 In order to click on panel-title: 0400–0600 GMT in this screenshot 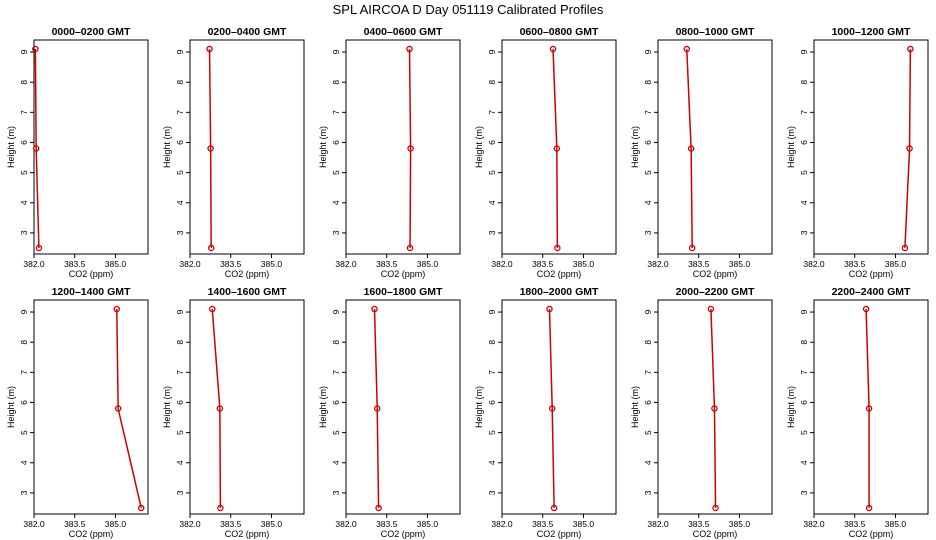, I will do `click(403, 32)`.